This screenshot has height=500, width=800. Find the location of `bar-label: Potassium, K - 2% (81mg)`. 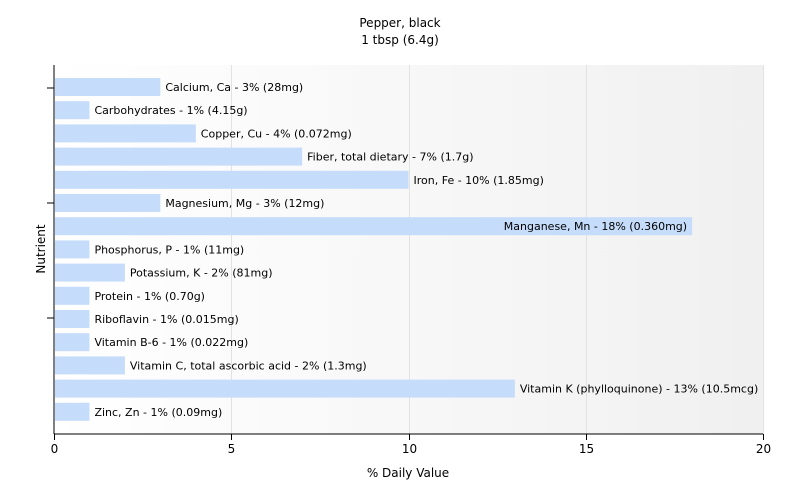

bar-label: Potassium, K - 2% (81mg) is located at coordinates (201, 273).